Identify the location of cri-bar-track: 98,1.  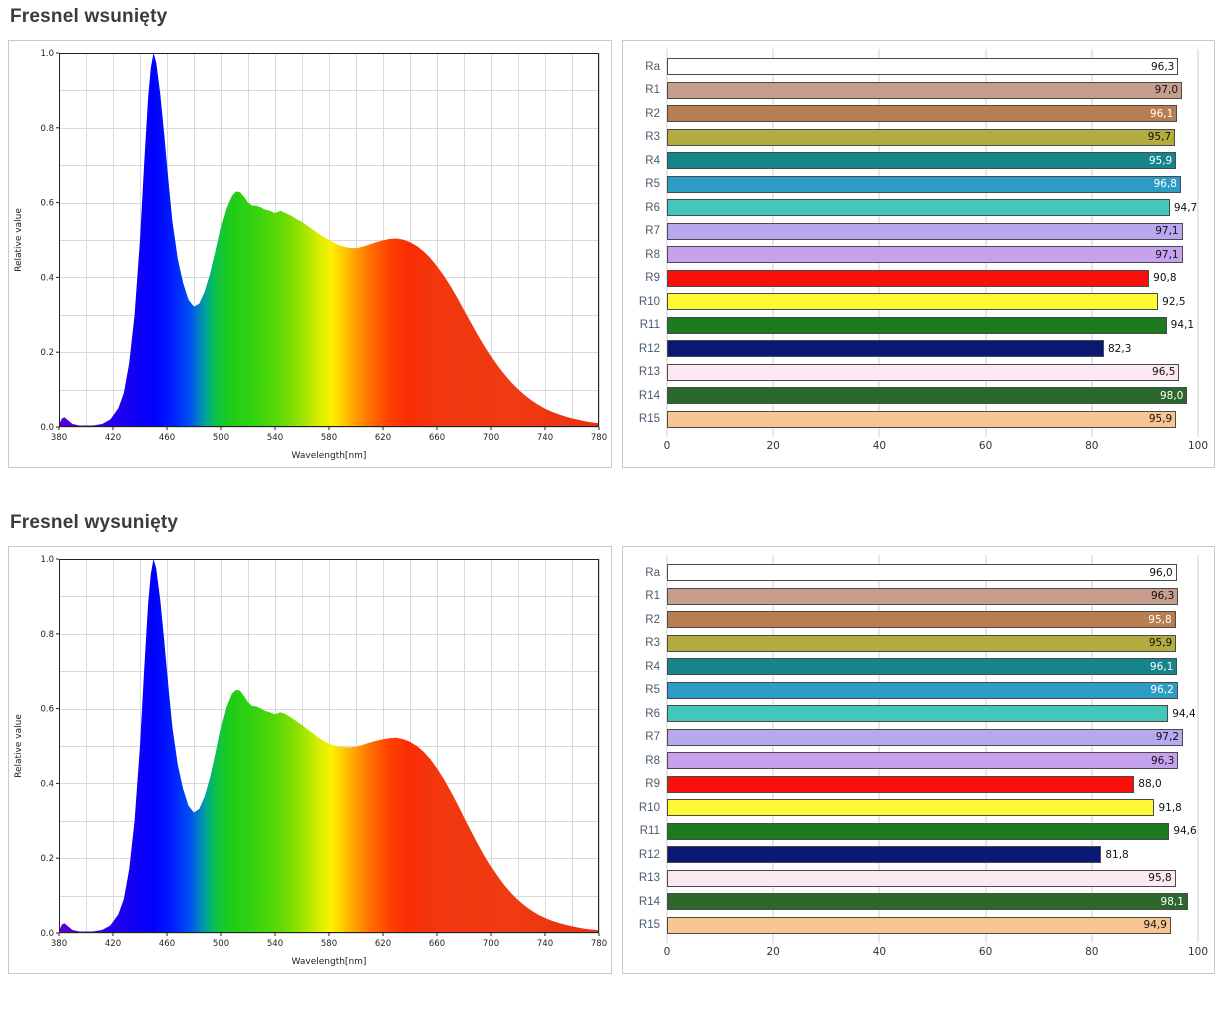
(932, 902).